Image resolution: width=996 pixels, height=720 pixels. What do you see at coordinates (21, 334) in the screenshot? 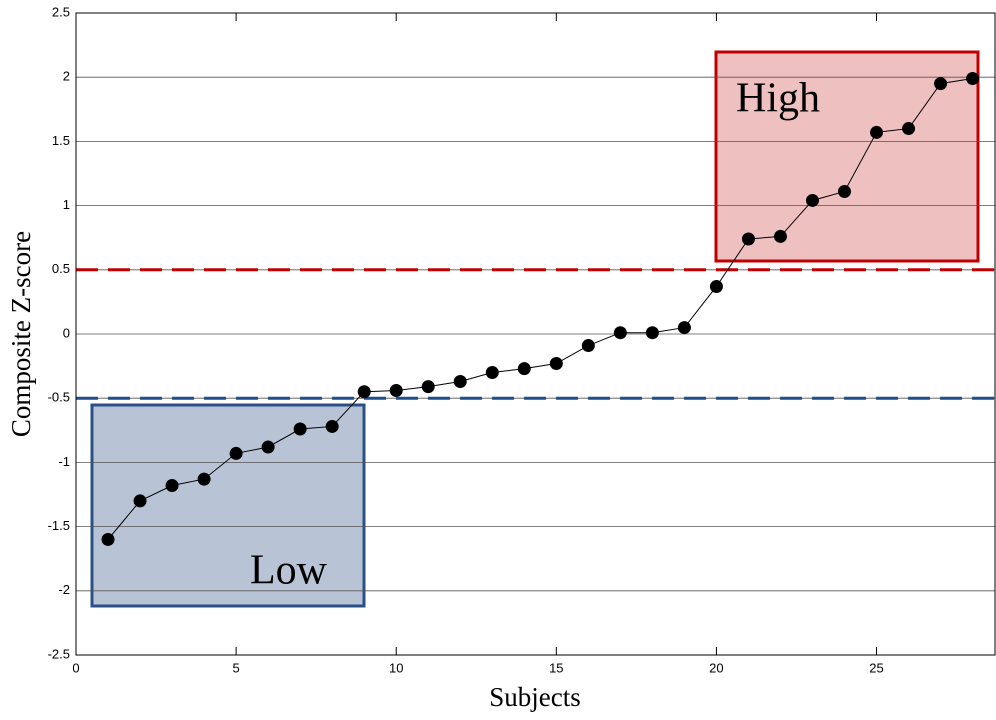
I see `y-axis-label: Composite Z-score` at bounding box center [21, 334].